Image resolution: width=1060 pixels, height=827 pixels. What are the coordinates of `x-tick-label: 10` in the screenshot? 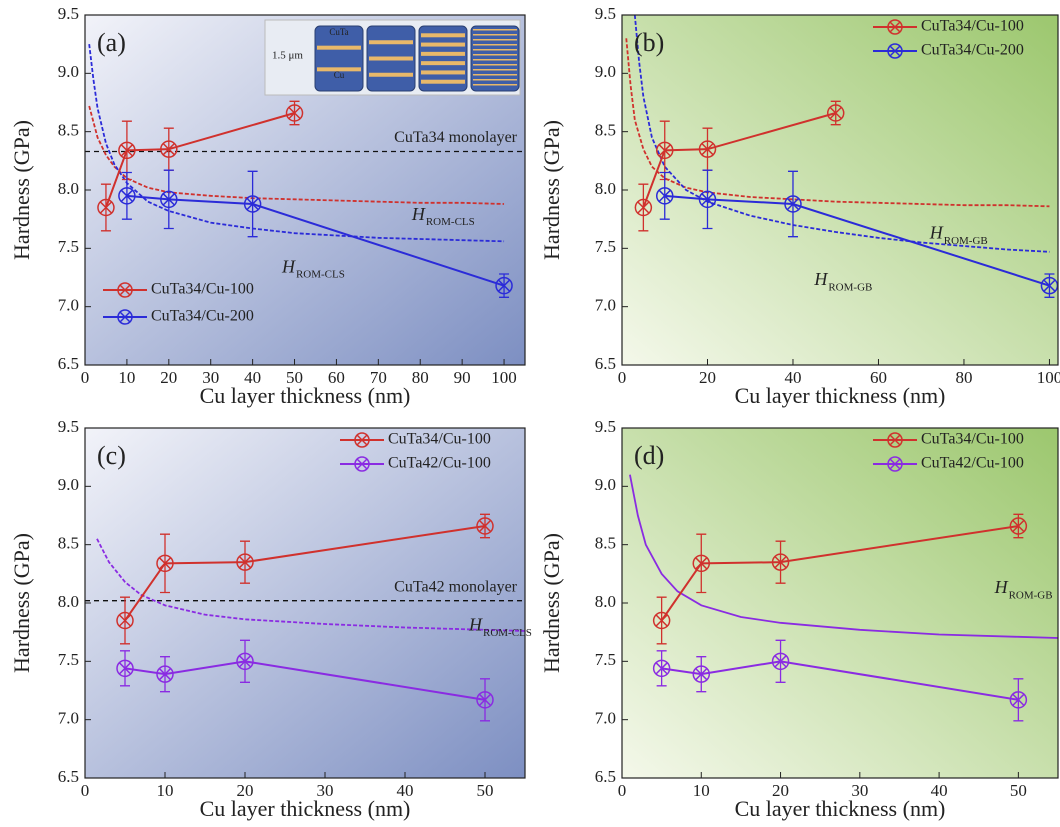 It's located at (701, 790).